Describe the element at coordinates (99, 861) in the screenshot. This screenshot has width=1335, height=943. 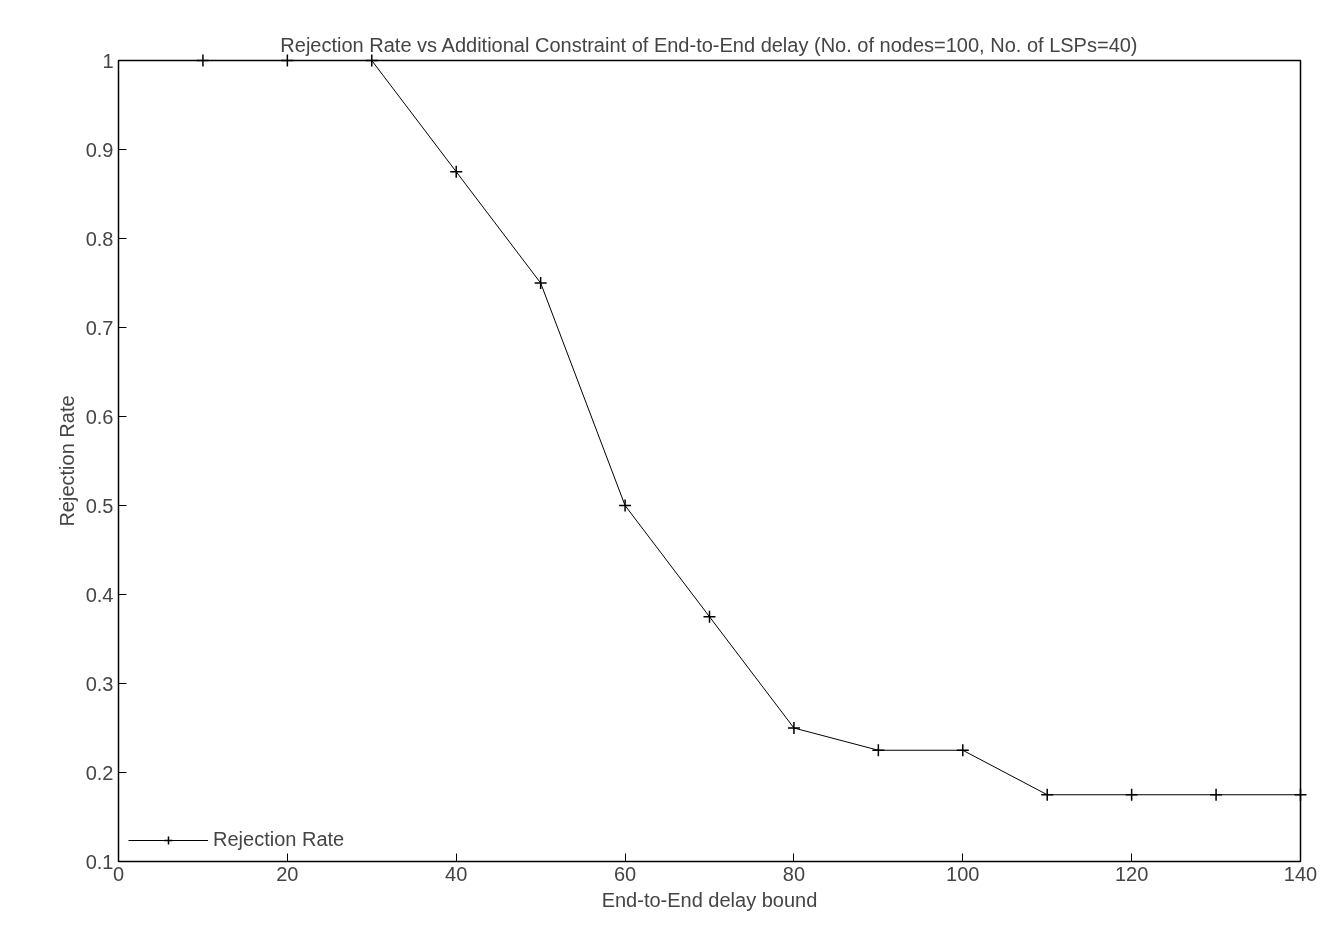
I see `y-tick-label: 0.1` at that location.